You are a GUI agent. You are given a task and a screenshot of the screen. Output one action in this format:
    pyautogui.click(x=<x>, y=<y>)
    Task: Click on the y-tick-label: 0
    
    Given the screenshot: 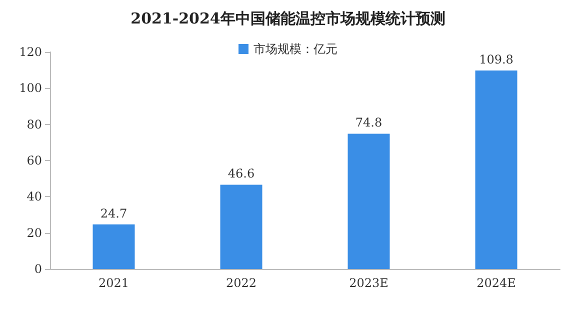 What is the action you would take?
    pyautogui.click(x=38, y=269)
    